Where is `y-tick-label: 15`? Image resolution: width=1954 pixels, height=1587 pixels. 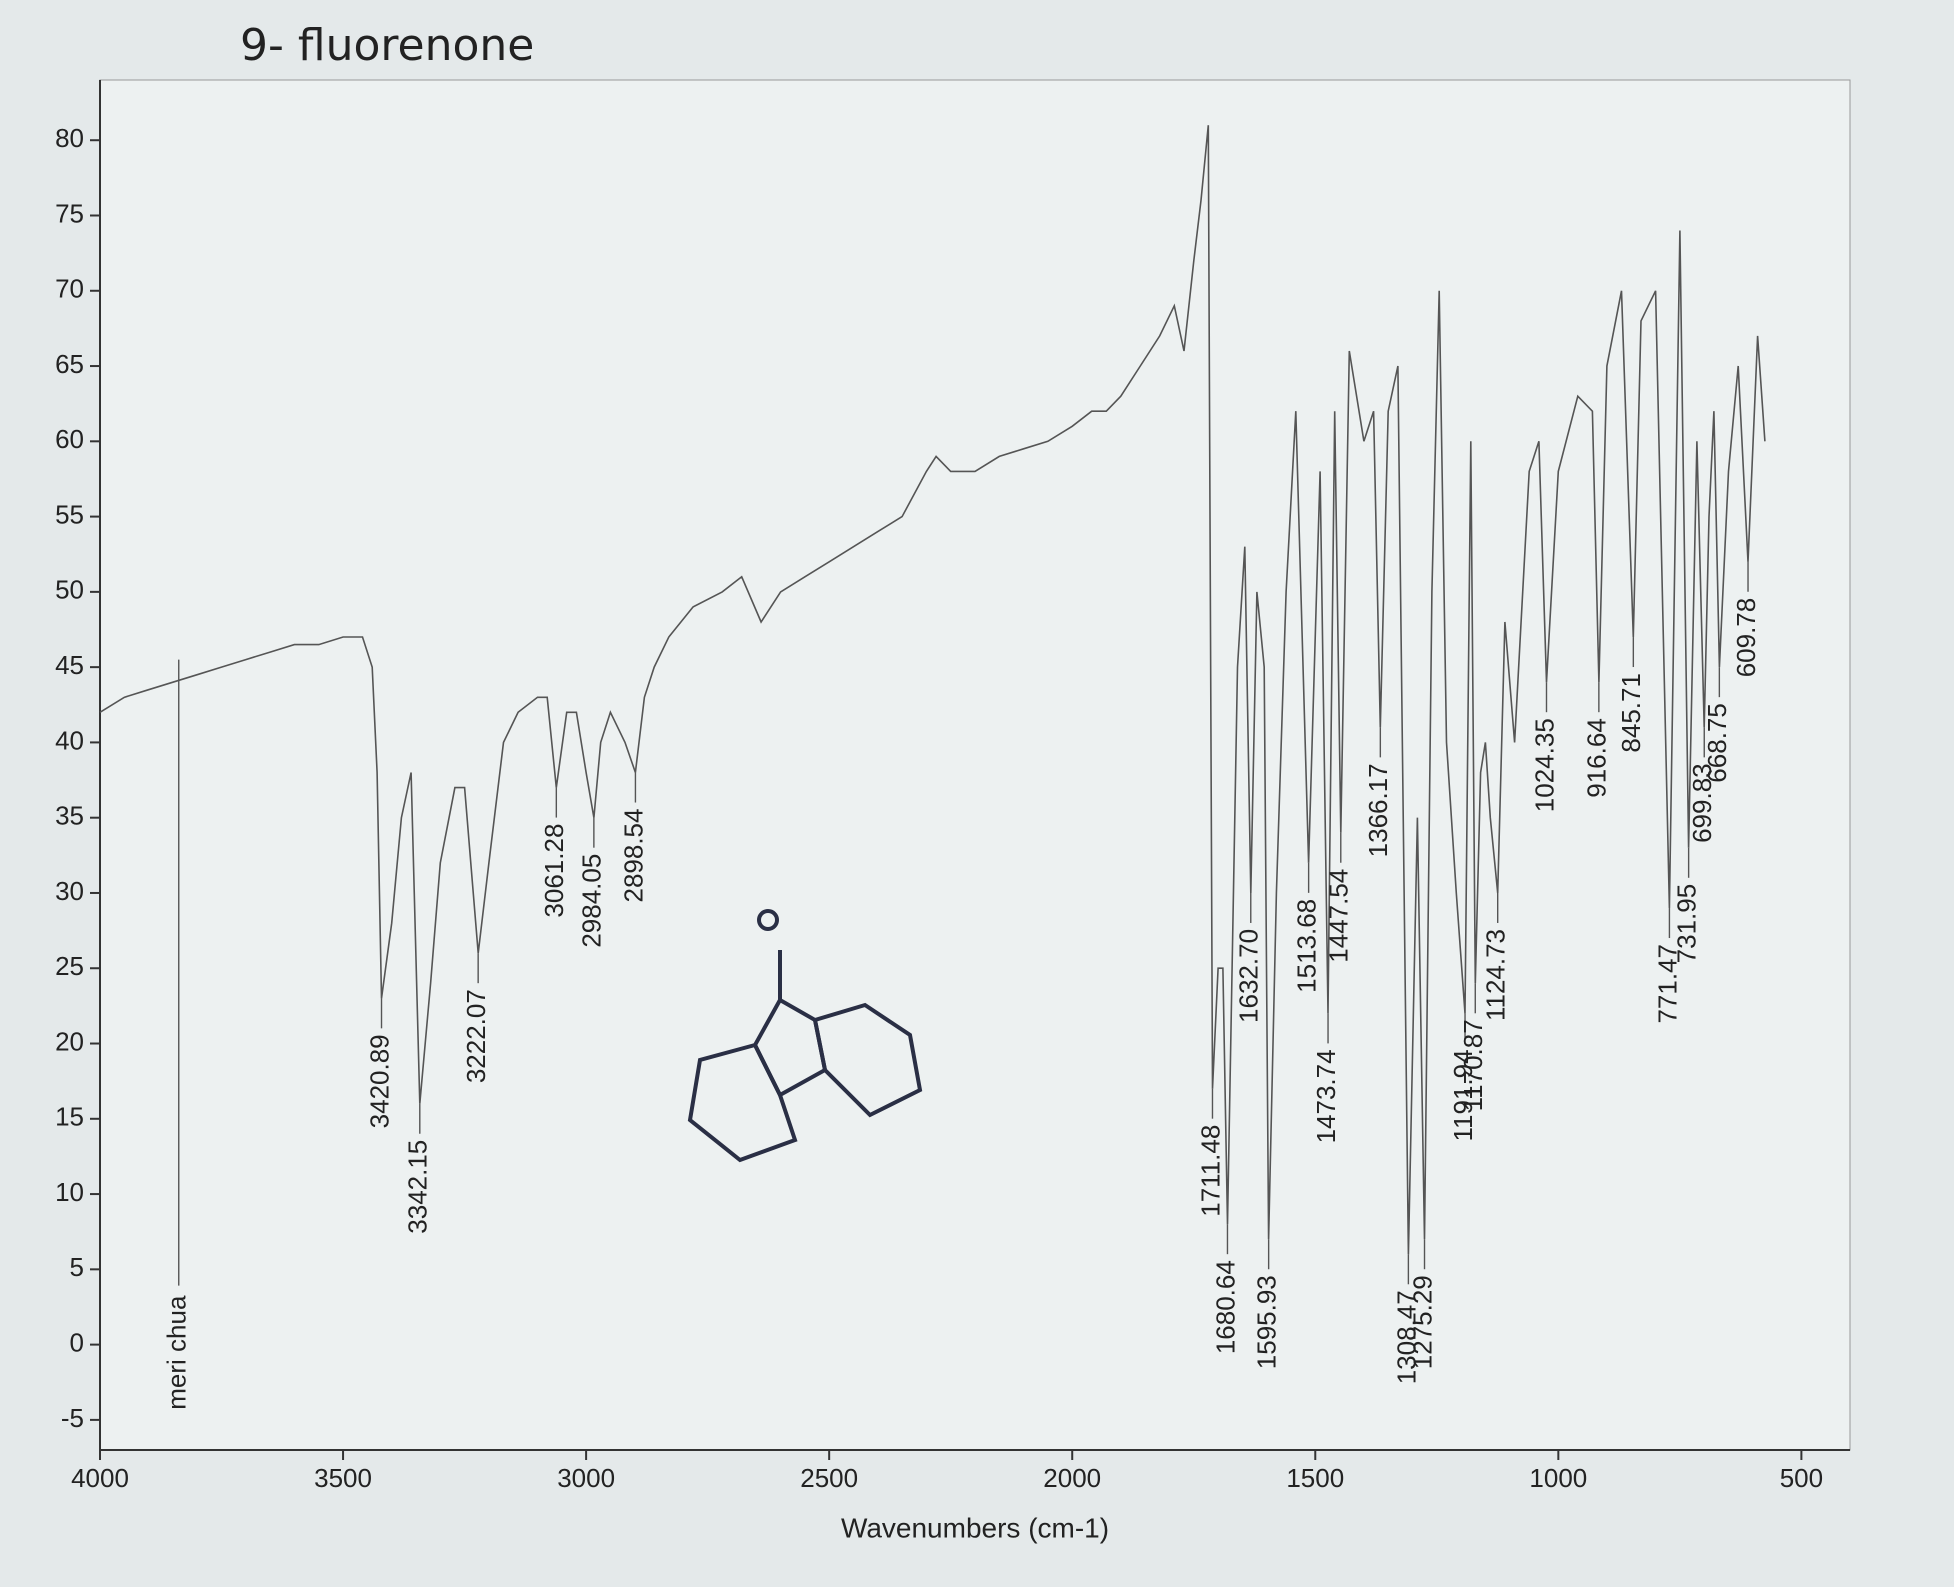
y-tick-label: 15 is located at coordinates (69, 1117).